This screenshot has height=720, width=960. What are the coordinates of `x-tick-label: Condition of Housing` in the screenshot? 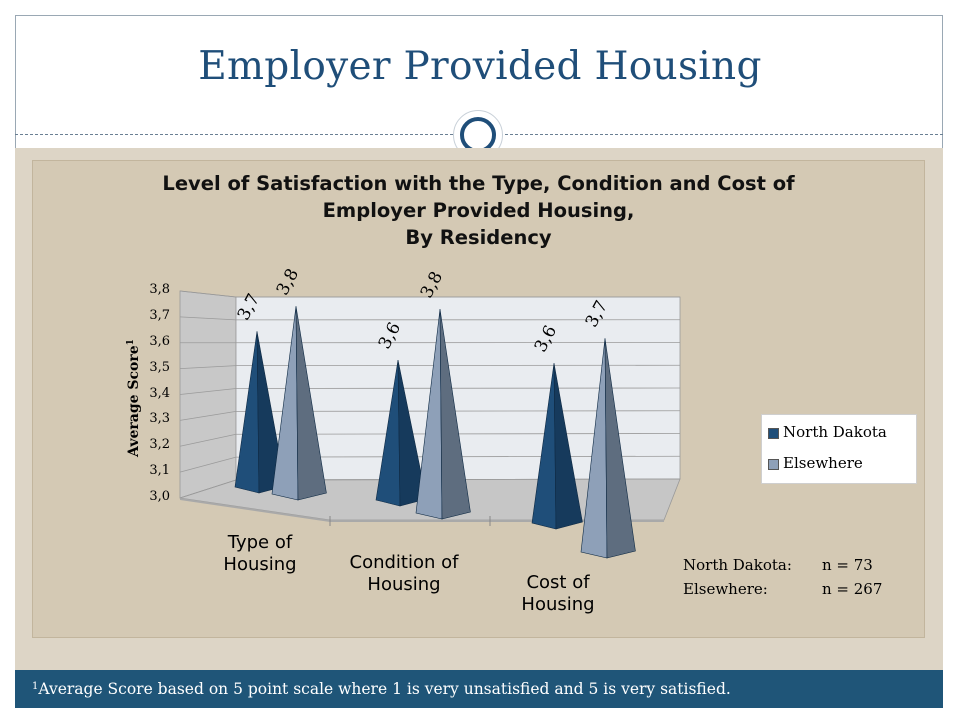 It's located at (404, 573).